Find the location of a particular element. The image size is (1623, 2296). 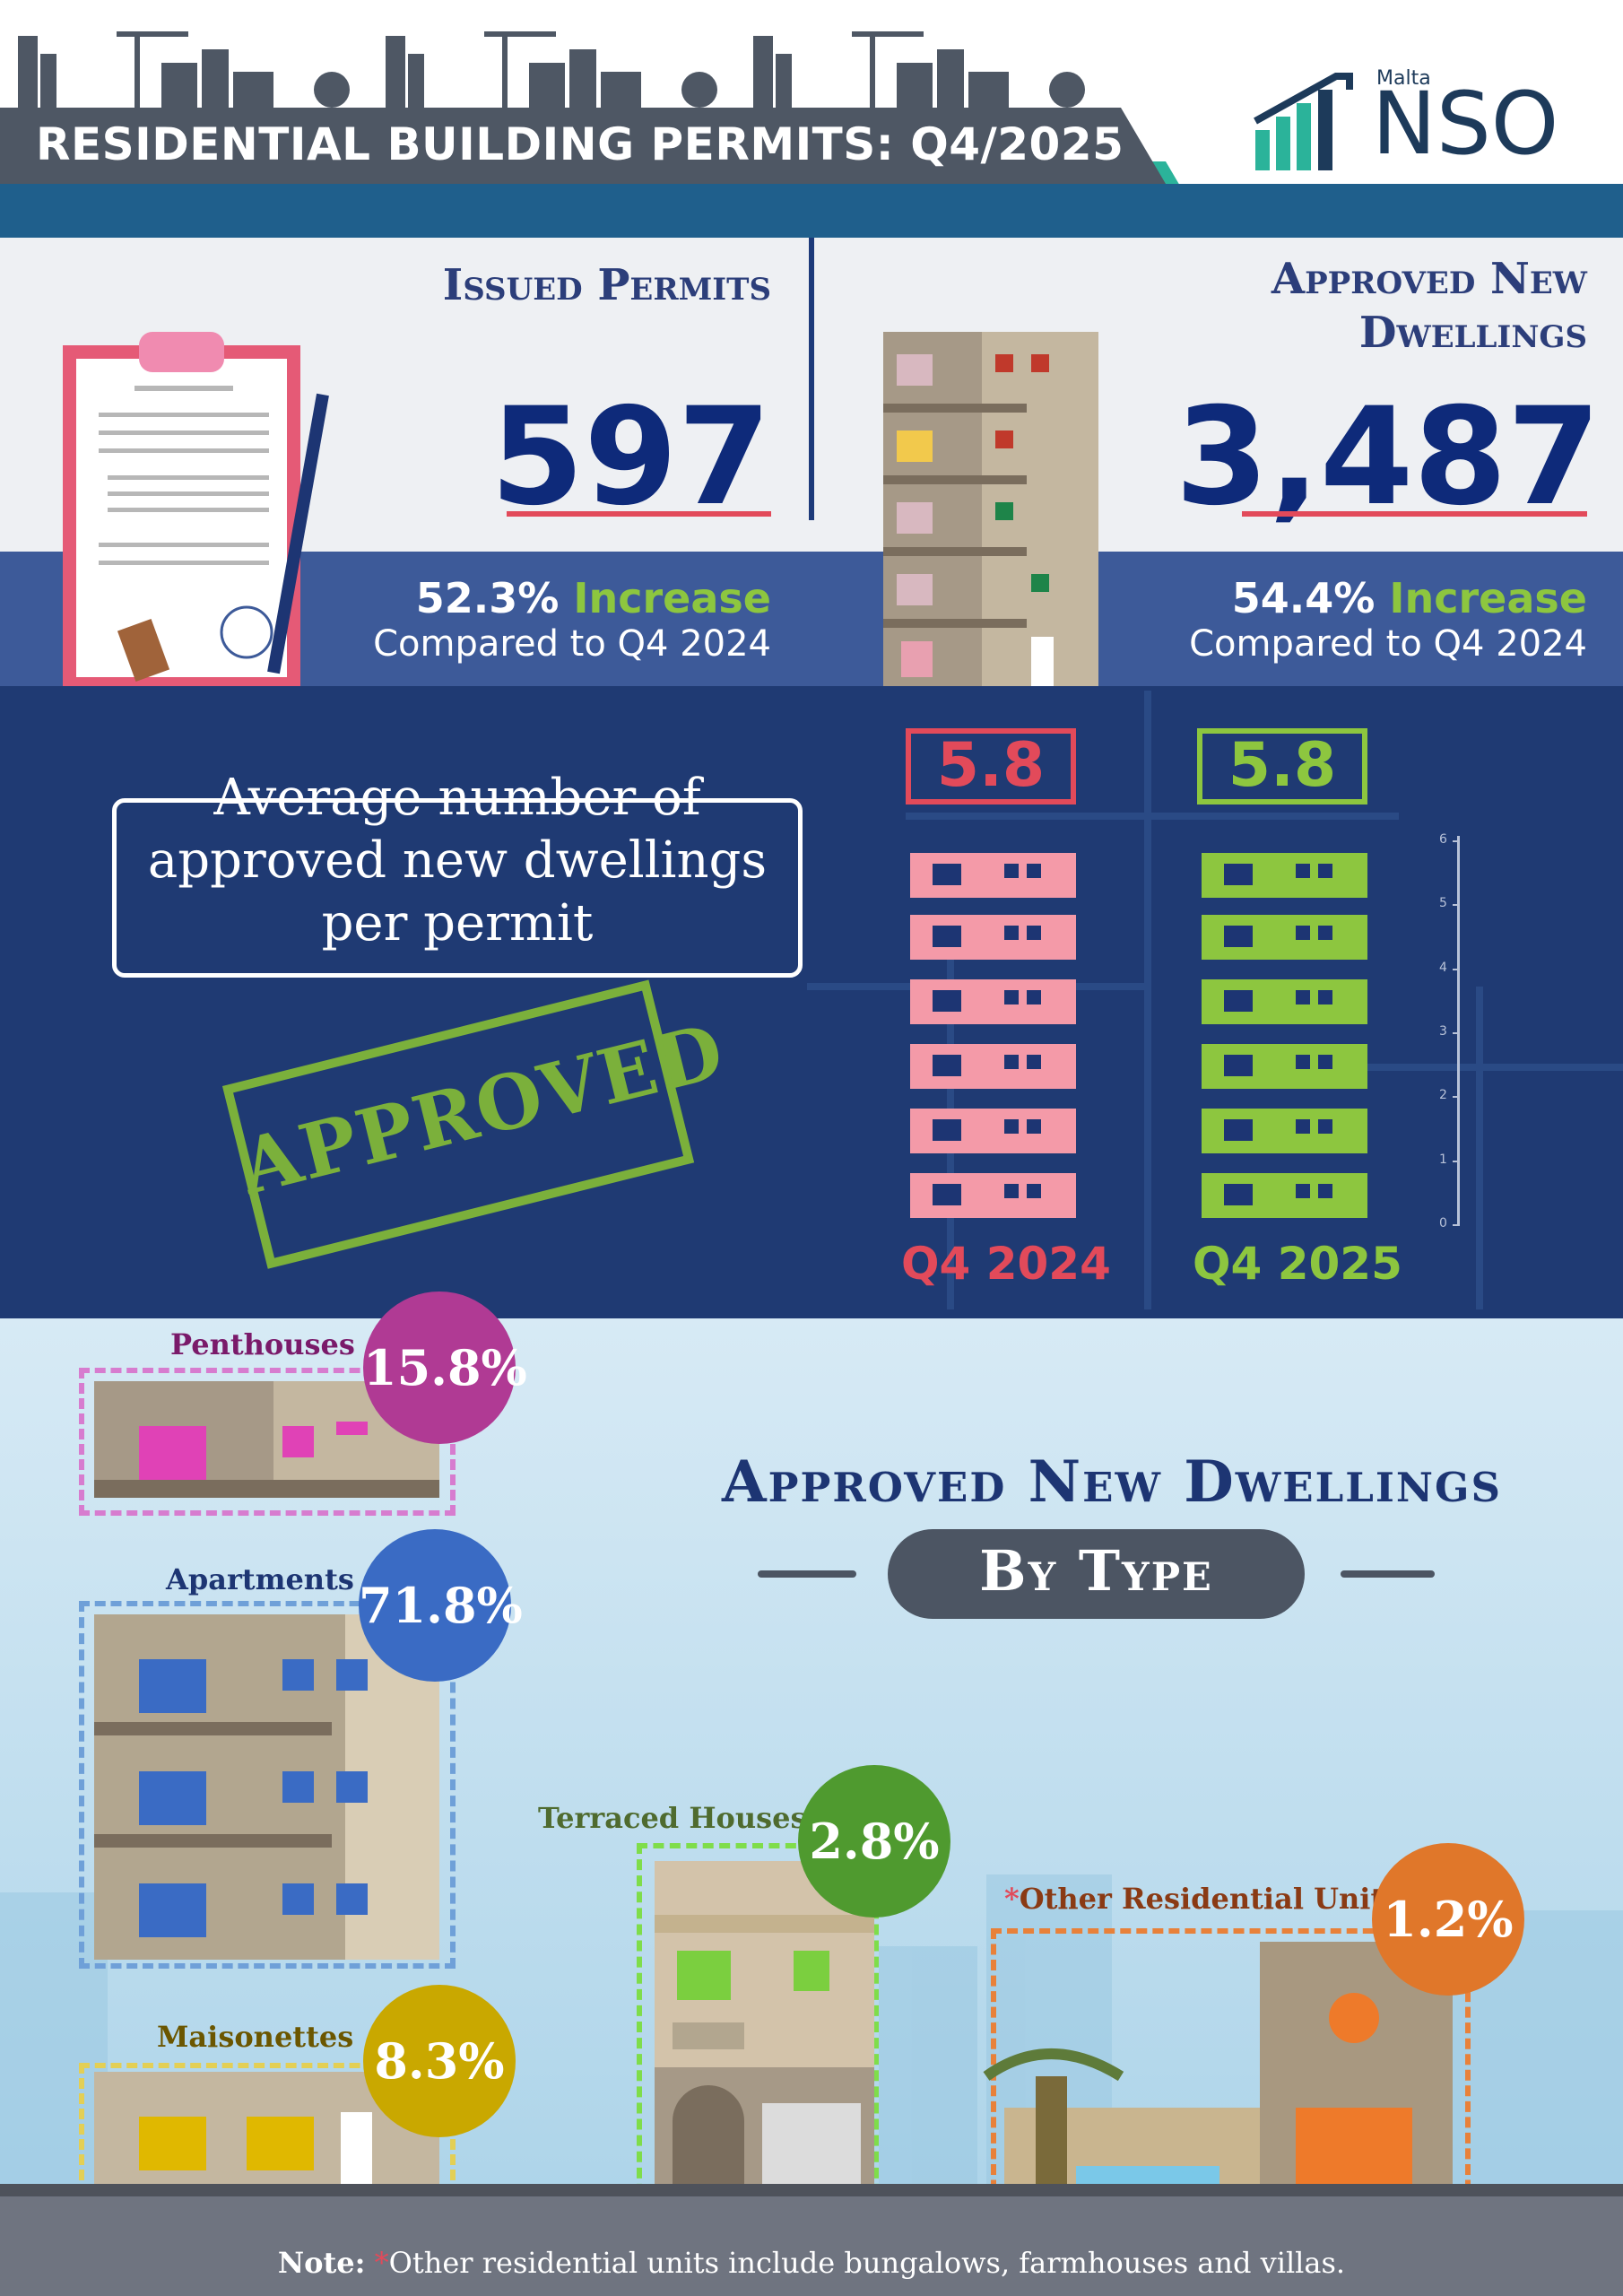

y-axis-line is located at coordinates (1458, 1031).